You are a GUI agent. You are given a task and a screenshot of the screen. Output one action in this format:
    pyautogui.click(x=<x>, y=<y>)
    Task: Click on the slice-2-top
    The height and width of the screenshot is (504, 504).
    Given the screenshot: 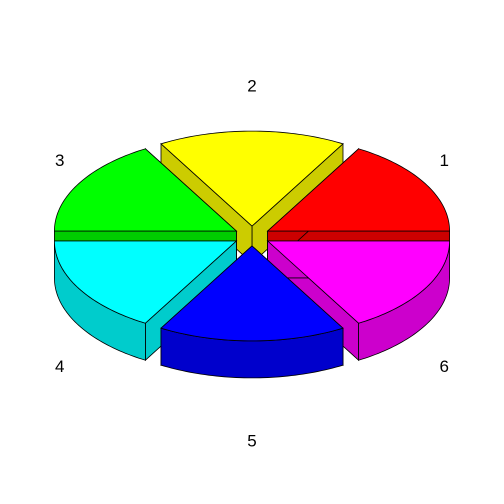 What is the action you would take?
    pyautogui.click(x=252, y=178)
    